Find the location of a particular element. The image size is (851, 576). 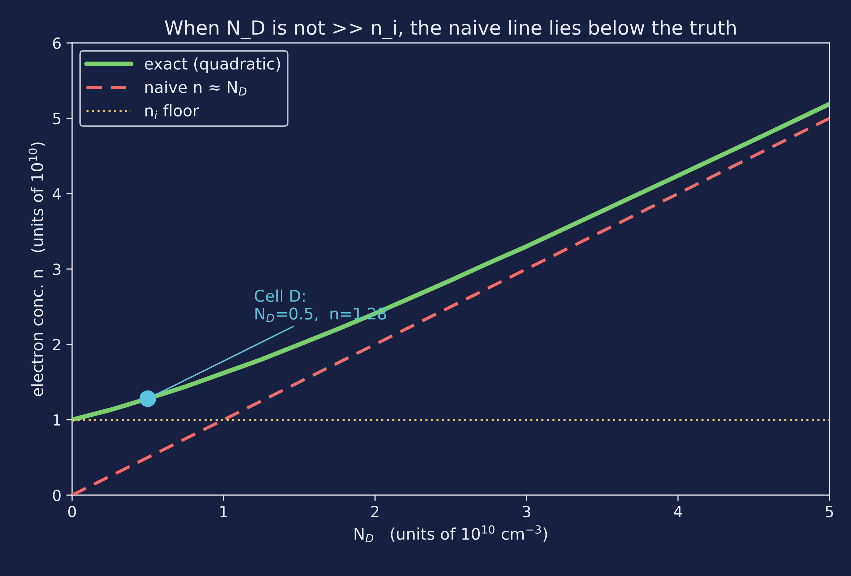

y-tick-label: 3 is located at coordinates (57, 270).